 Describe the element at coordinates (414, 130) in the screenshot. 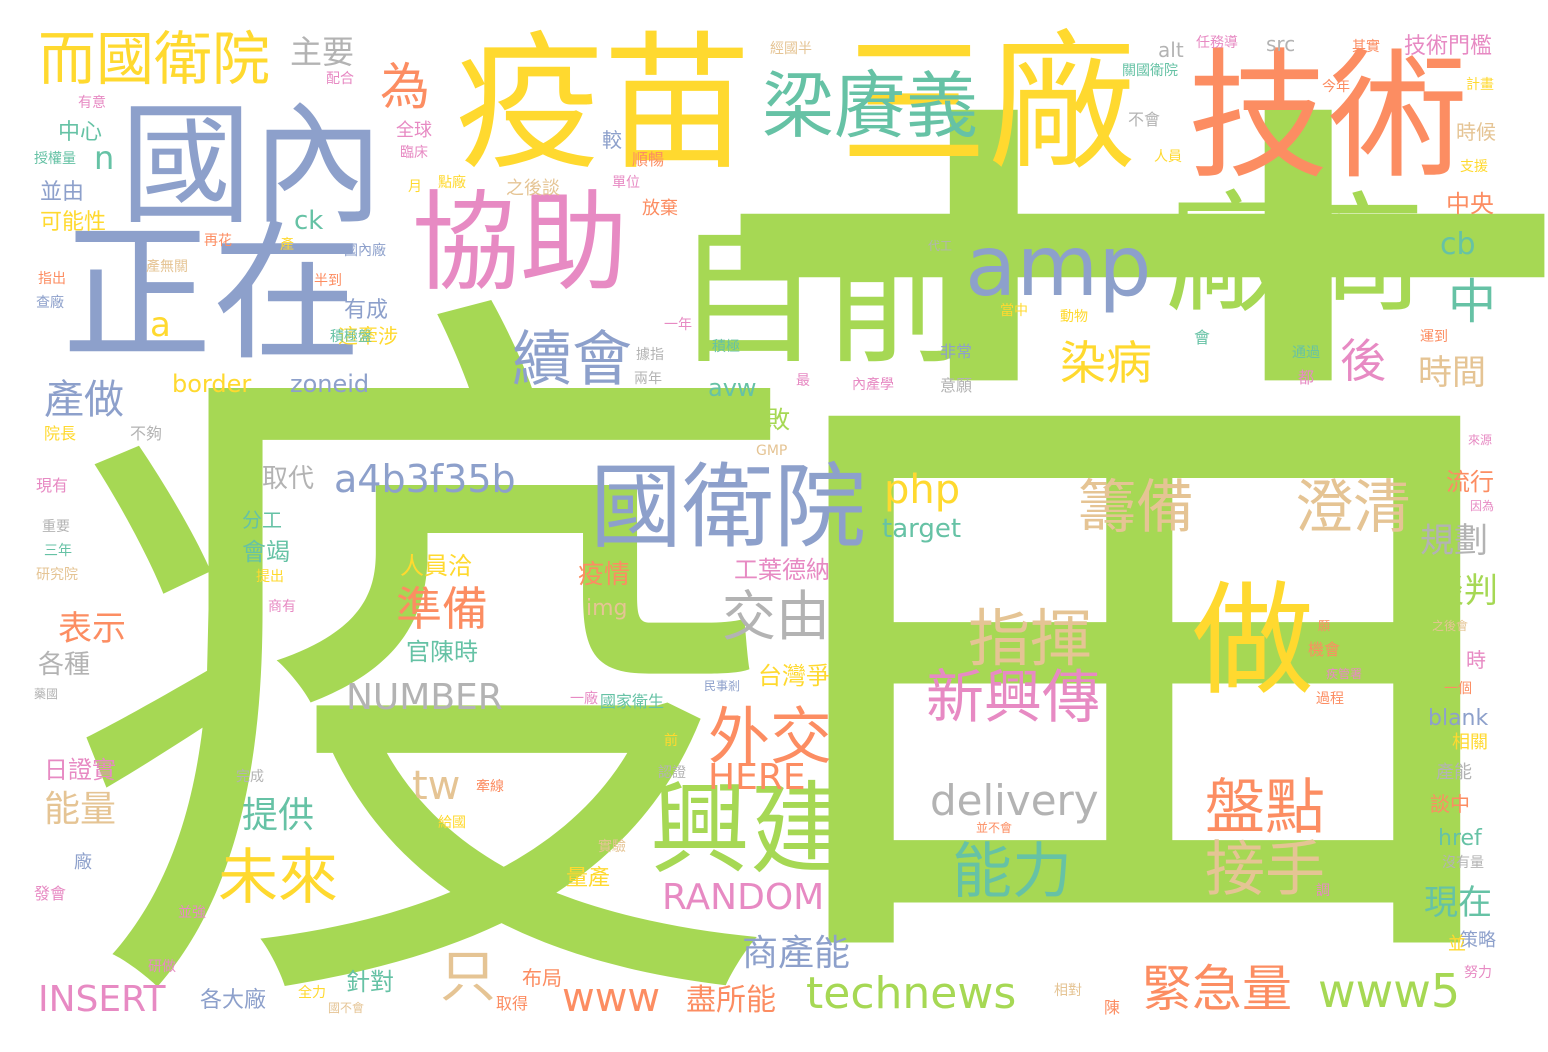

I see `word: 全球` at that location.